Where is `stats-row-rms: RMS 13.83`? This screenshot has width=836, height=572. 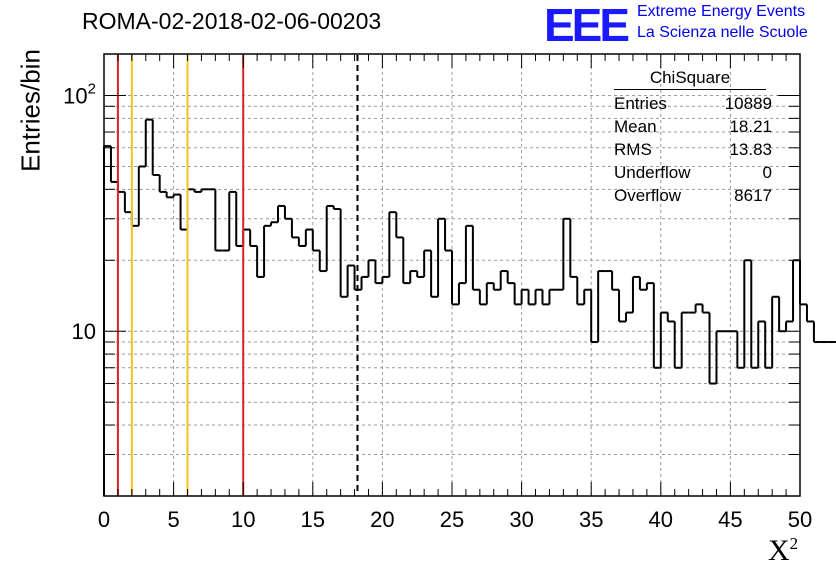
stats-row-rms: RMS 13.83 is located at coordinates (693, 149).